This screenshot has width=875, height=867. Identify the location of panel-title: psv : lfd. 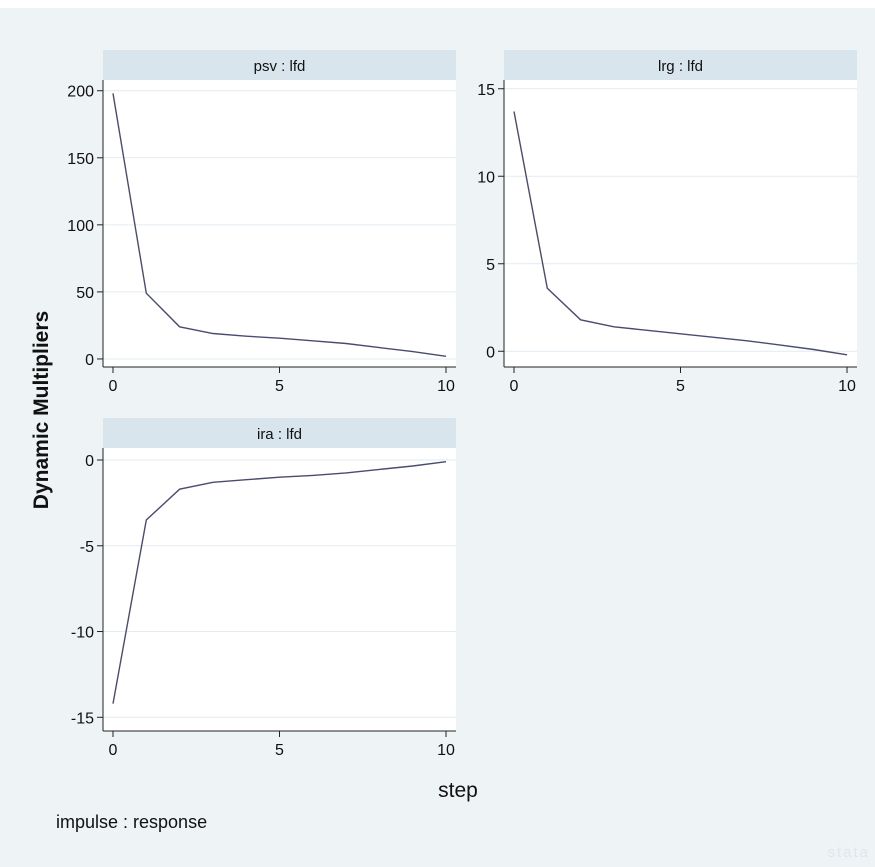
(280, 66).